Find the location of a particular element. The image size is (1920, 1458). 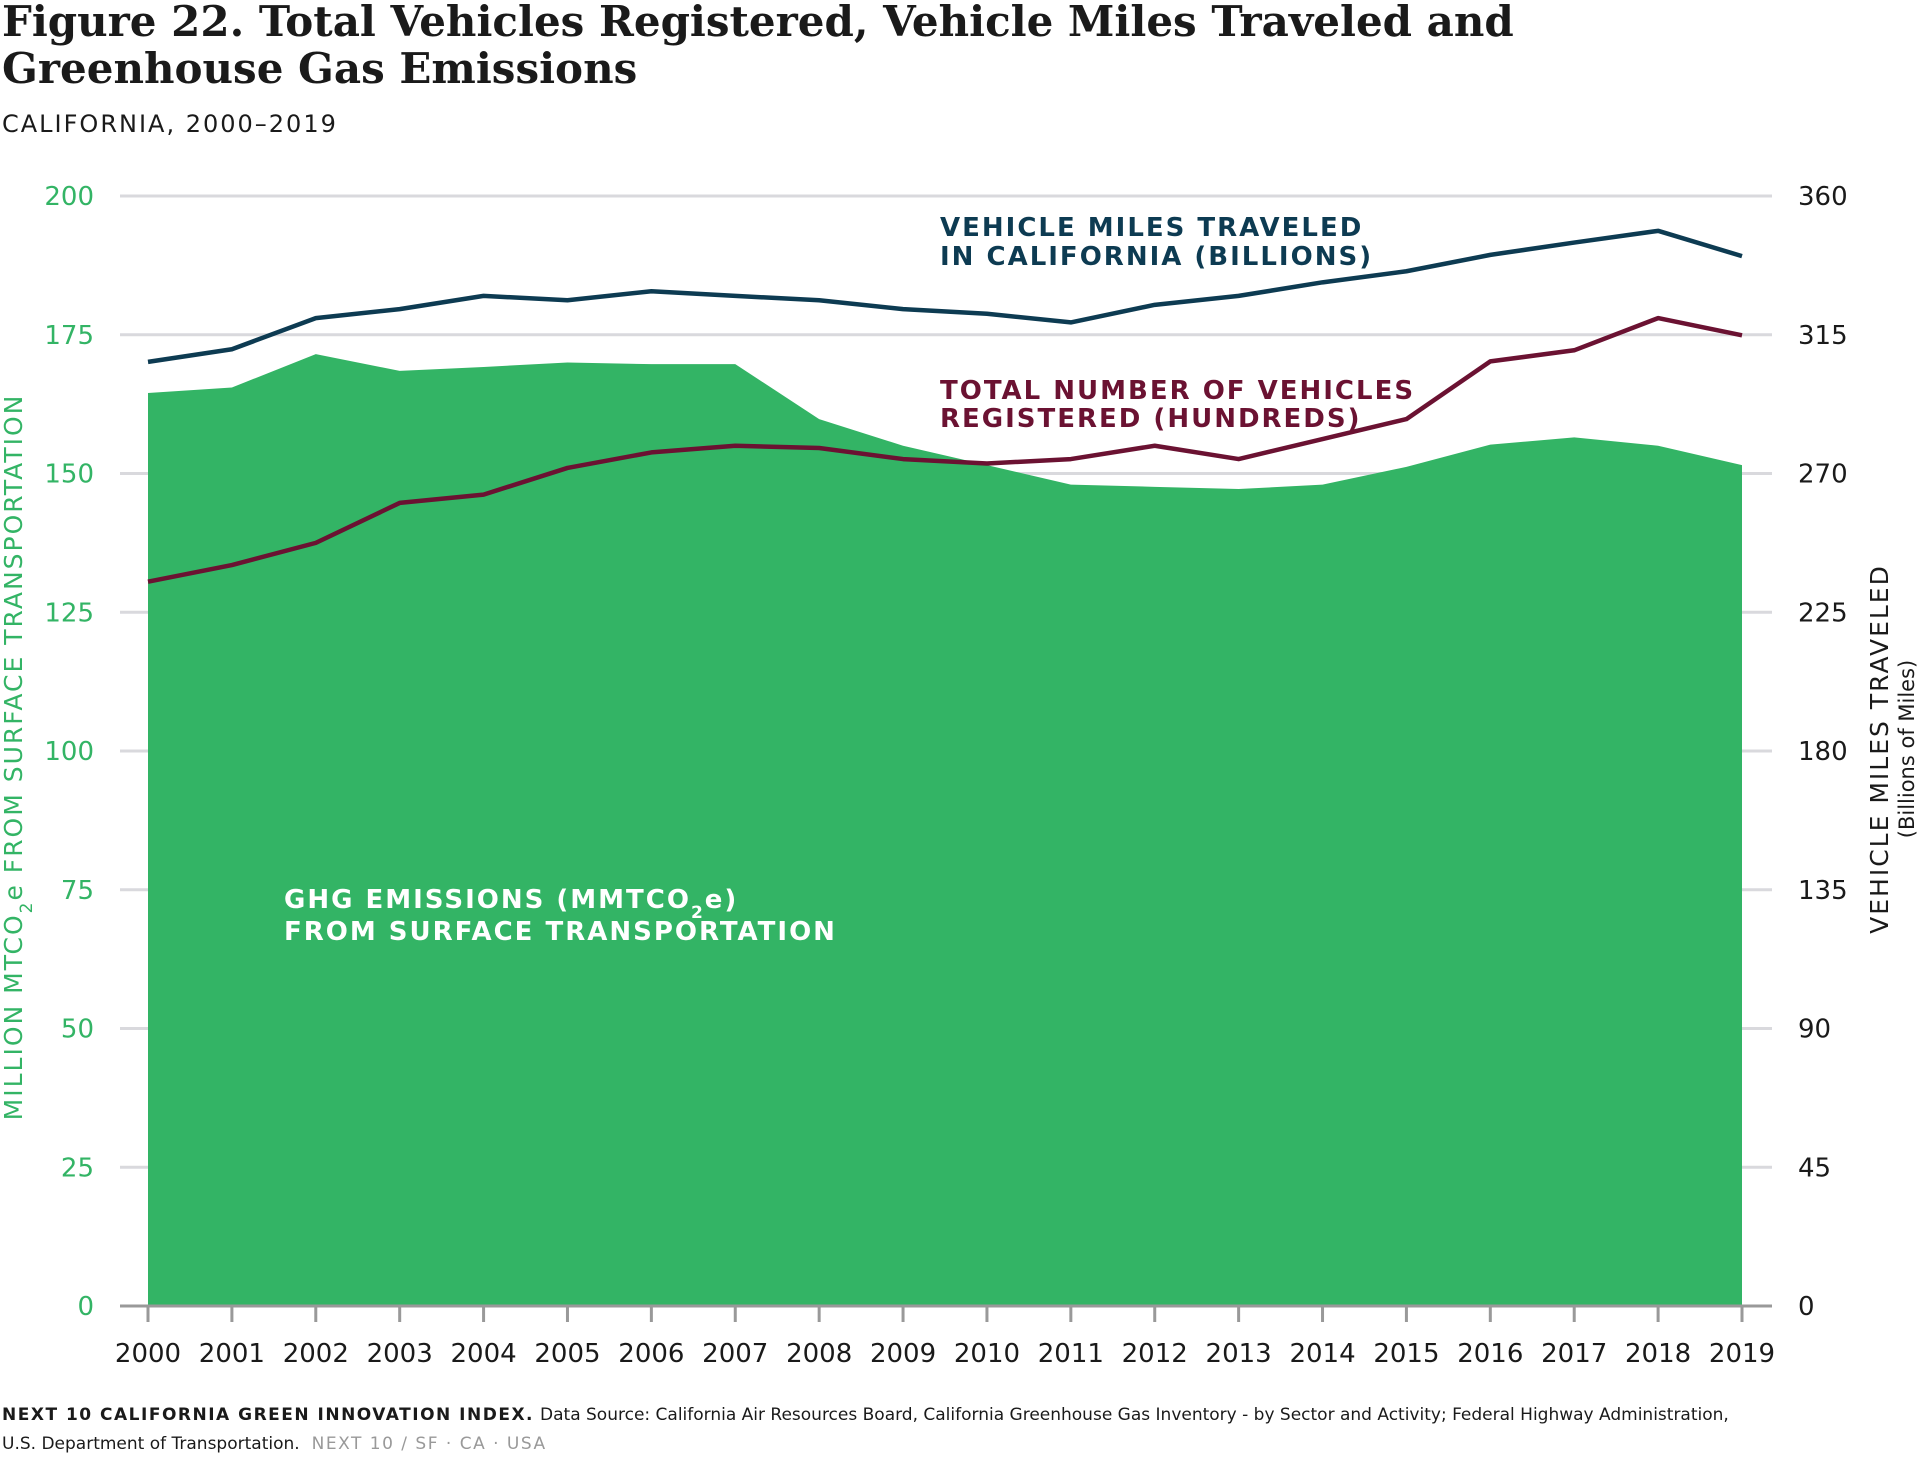

chart-subtitle: CALIFORNIA, 2000–2019 is located at coordinates (170, 124).